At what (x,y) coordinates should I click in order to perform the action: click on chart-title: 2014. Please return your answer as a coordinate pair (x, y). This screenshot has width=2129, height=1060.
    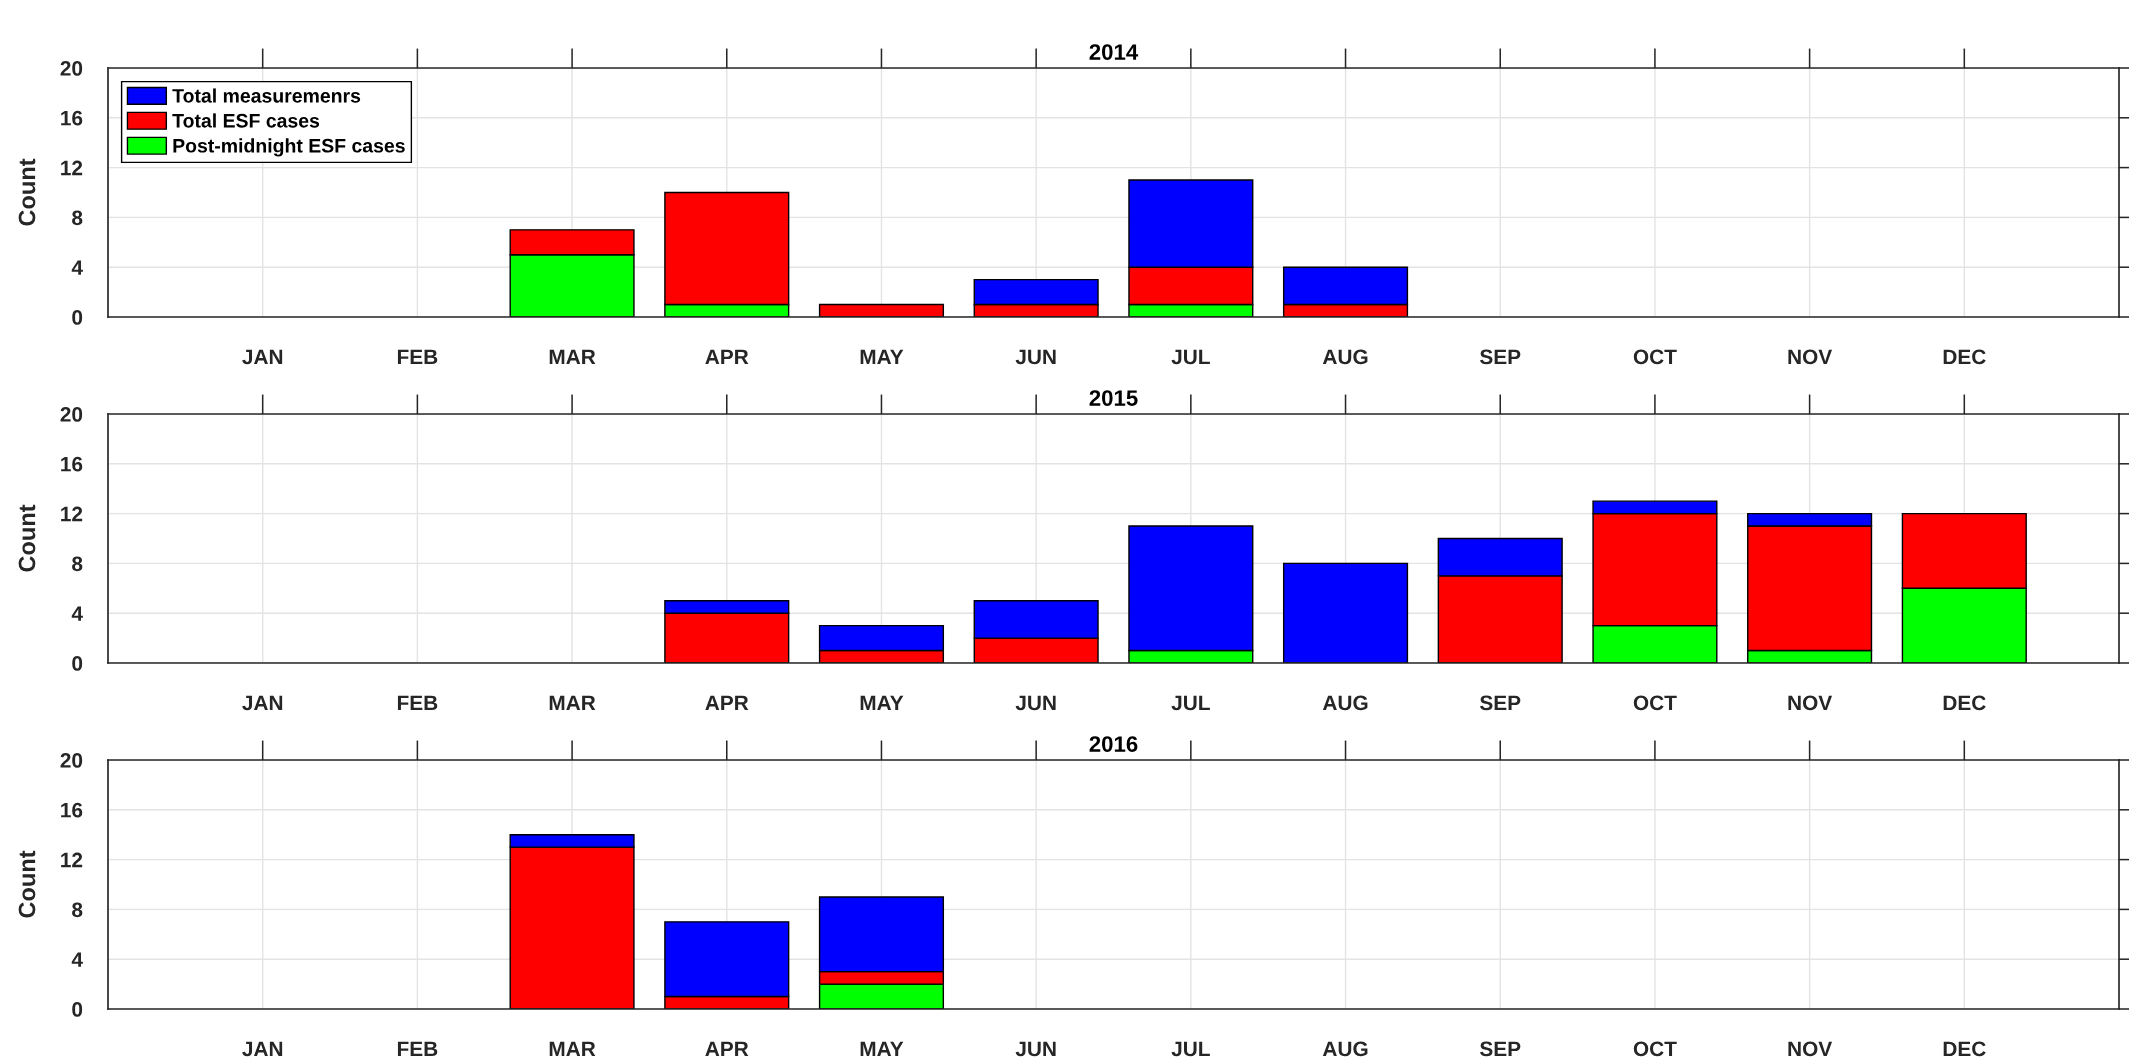
    Looking at the image, I should click on (1114, 52).